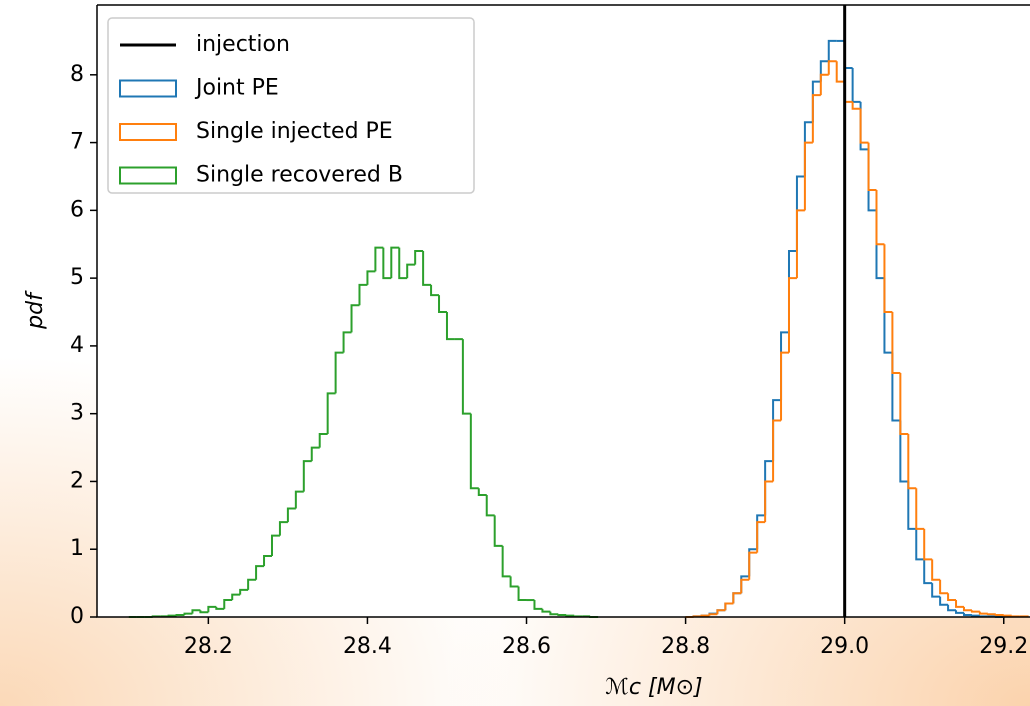 The width and height of the screenshot is (1030, 706). I want to click on x-tick-label: 28.4, so click(367, 646).